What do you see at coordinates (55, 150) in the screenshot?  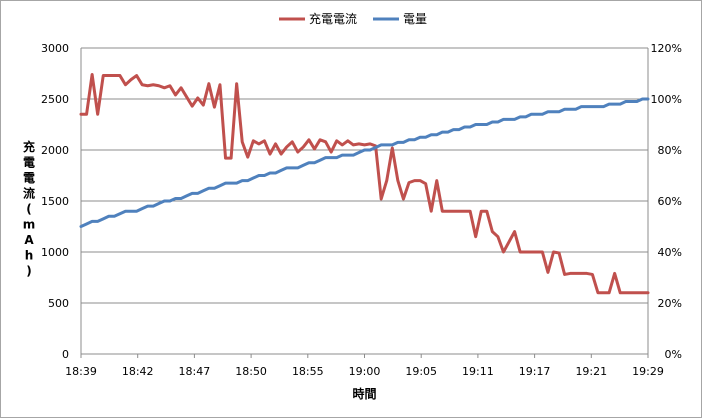 I see `y-left-tick-label: 2000` at bounding box center [55, 150].